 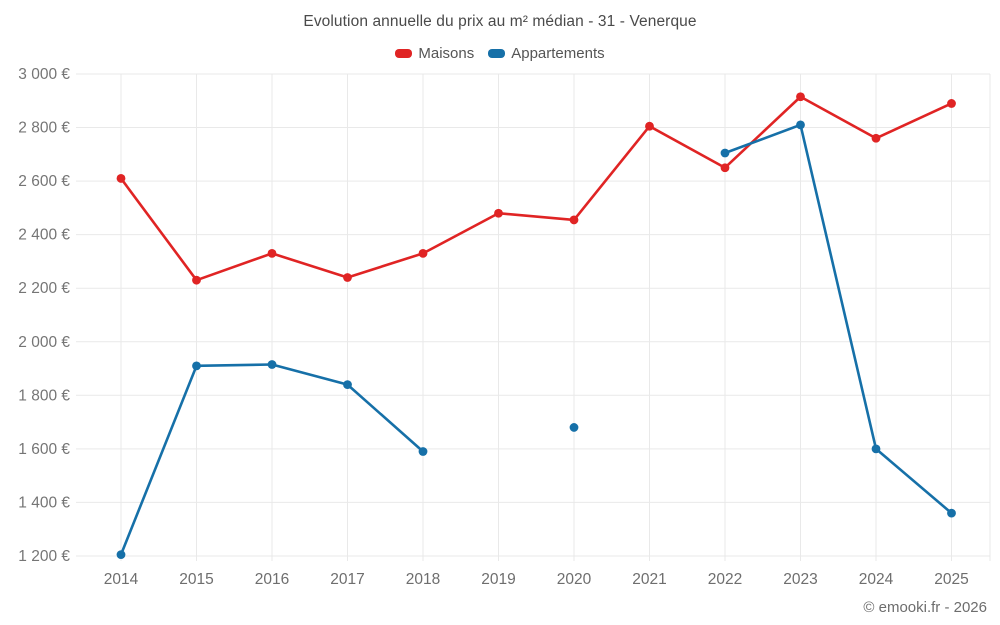 I want to click on appartements-series-swatch-icon, so click(x=497, y=53).